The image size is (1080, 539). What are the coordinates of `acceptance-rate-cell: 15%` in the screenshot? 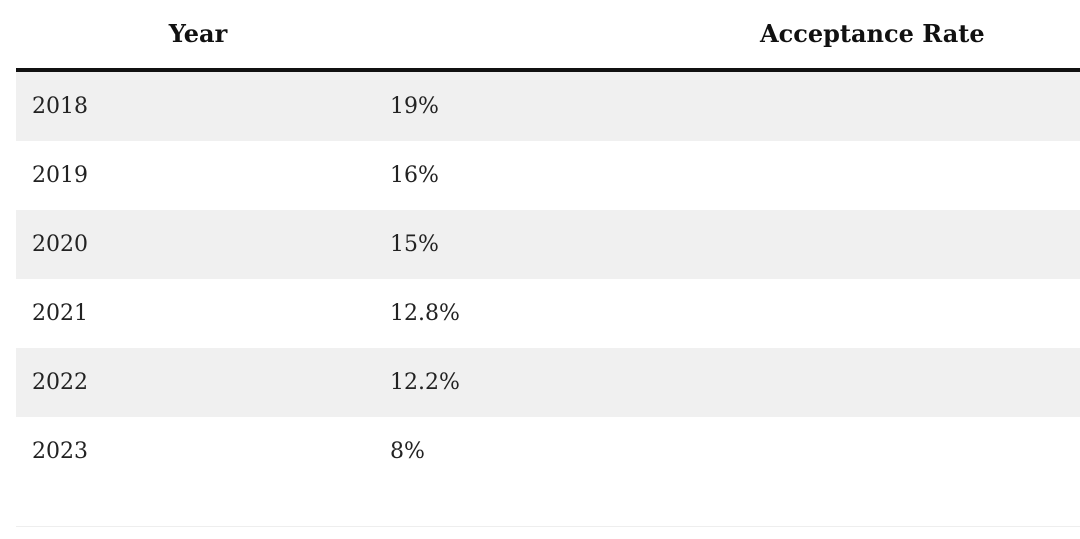 It's located at (414, 244).